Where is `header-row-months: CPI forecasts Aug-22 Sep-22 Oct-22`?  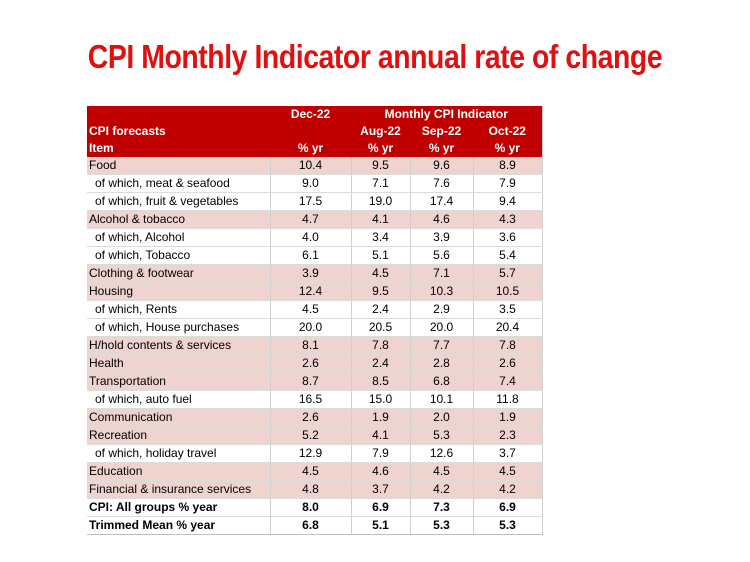 header-row-months: CPI forecasts Aug-22 Sep-22 Oct-22 is located at coordinates (315, 131).